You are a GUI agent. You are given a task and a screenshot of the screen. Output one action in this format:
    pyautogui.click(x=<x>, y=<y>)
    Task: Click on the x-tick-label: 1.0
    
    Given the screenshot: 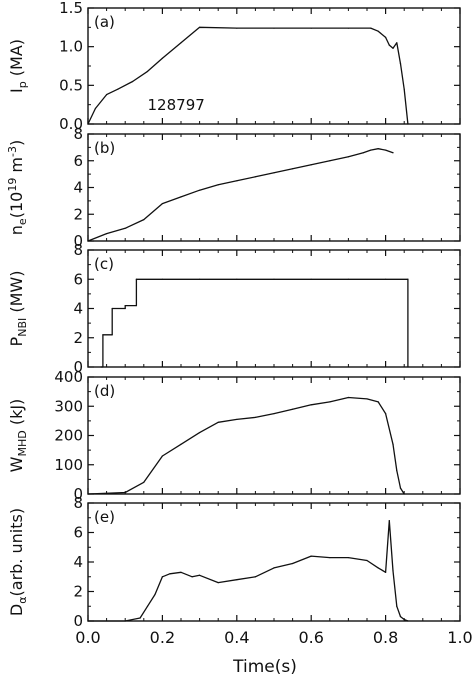 What is the action you would take?
    pyautogui.click(x=459, y=637)
    